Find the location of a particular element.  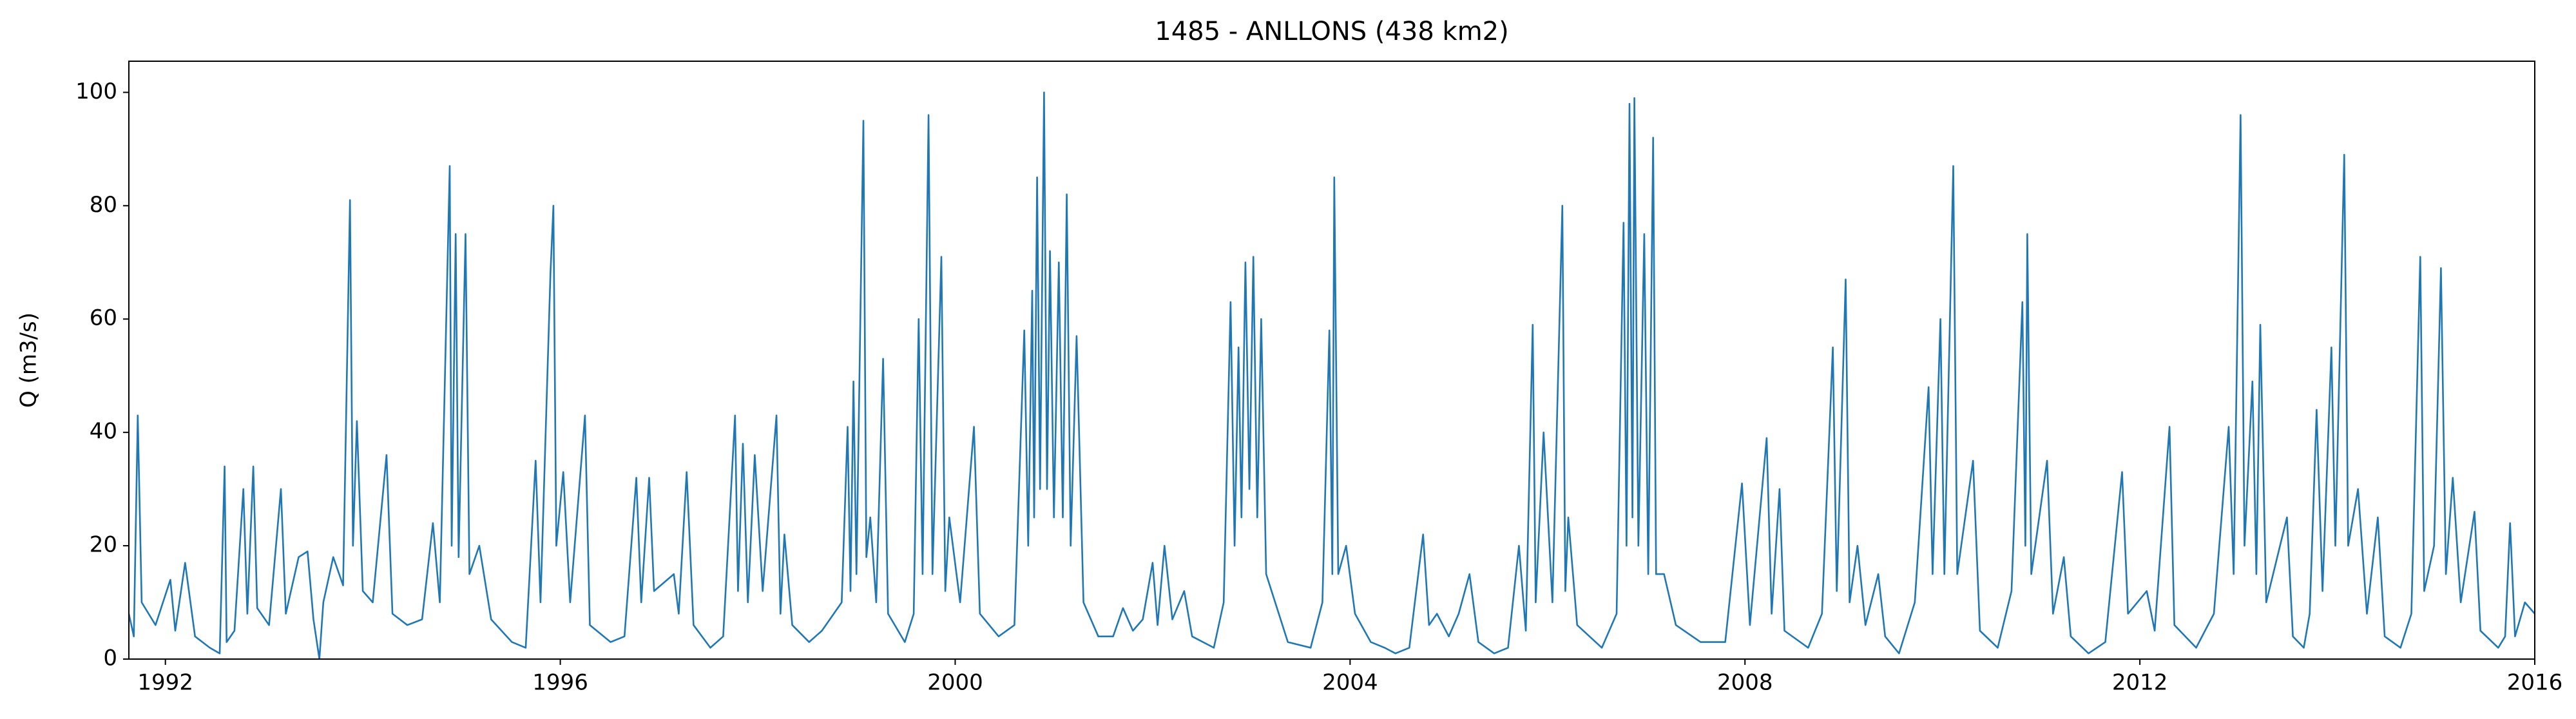

y-tick-label: 0 is located at coordinates (110, 658).